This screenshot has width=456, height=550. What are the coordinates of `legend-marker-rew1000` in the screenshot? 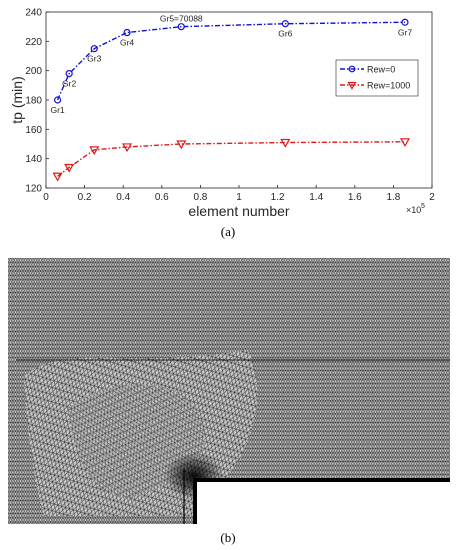 It's located at (352, 85).